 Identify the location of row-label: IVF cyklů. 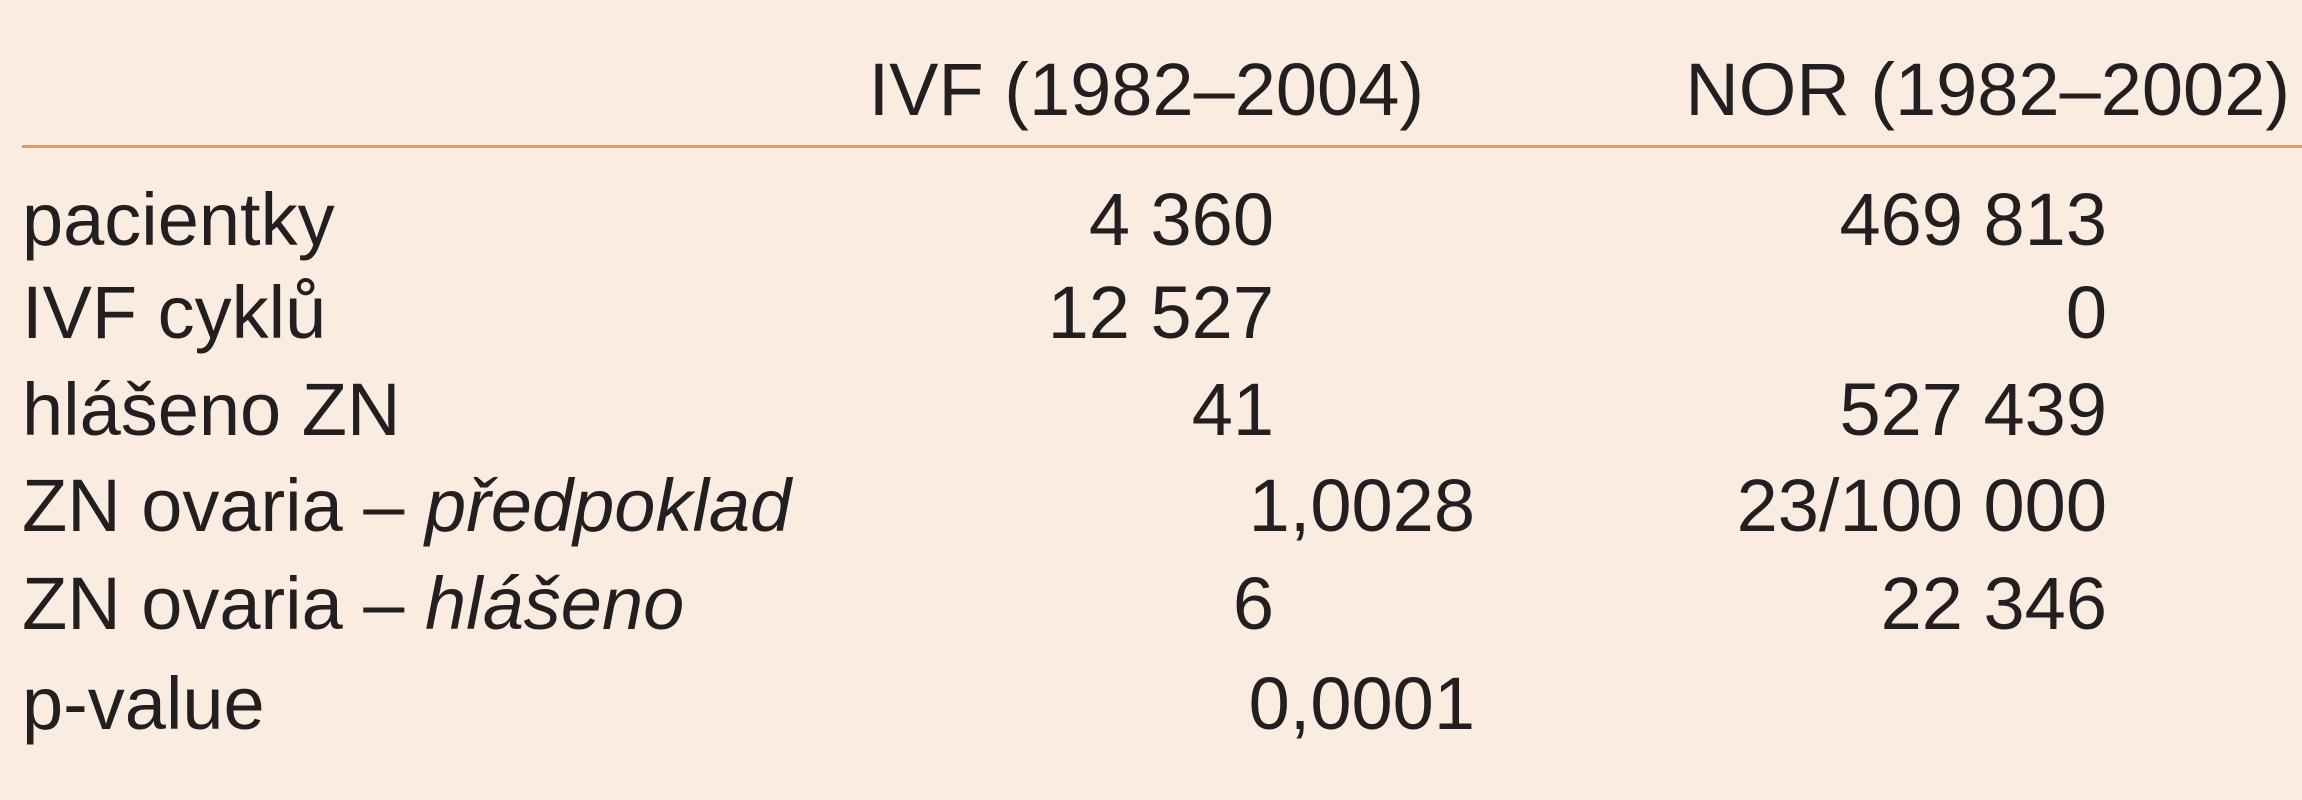
(174, 313).